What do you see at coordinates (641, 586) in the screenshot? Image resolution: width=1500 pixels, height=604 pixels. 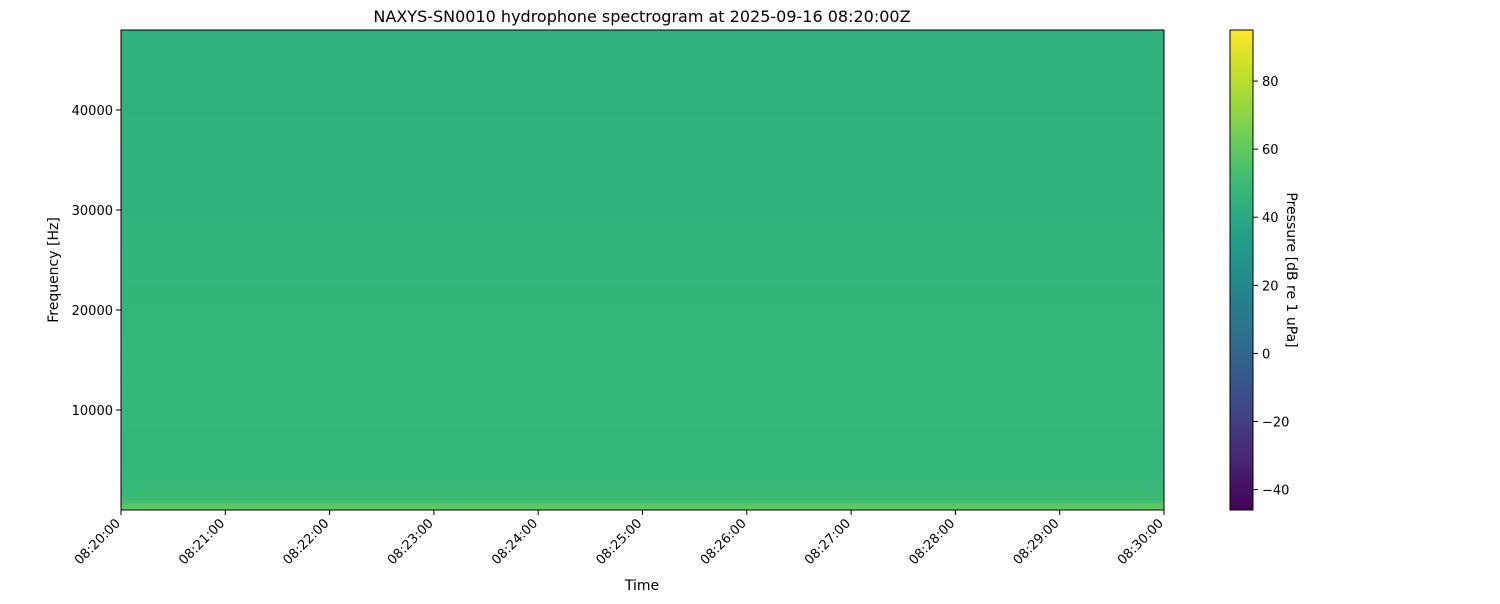 I see `x-axis-label: Time` at bounding box center [641, 586].